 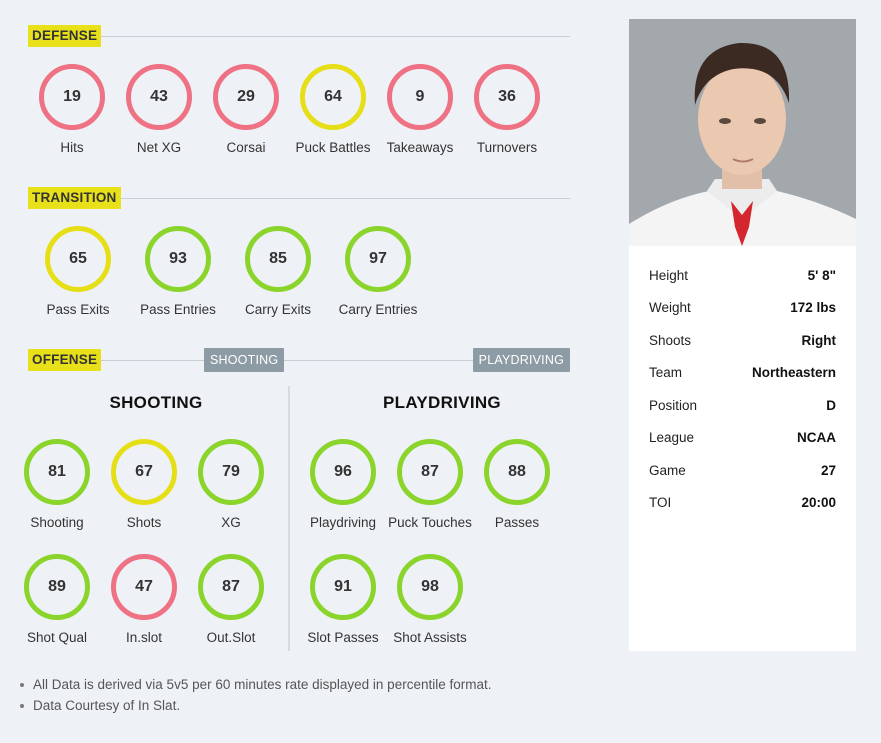 I want to click on info-key: Team, so click(x=666, y=372).